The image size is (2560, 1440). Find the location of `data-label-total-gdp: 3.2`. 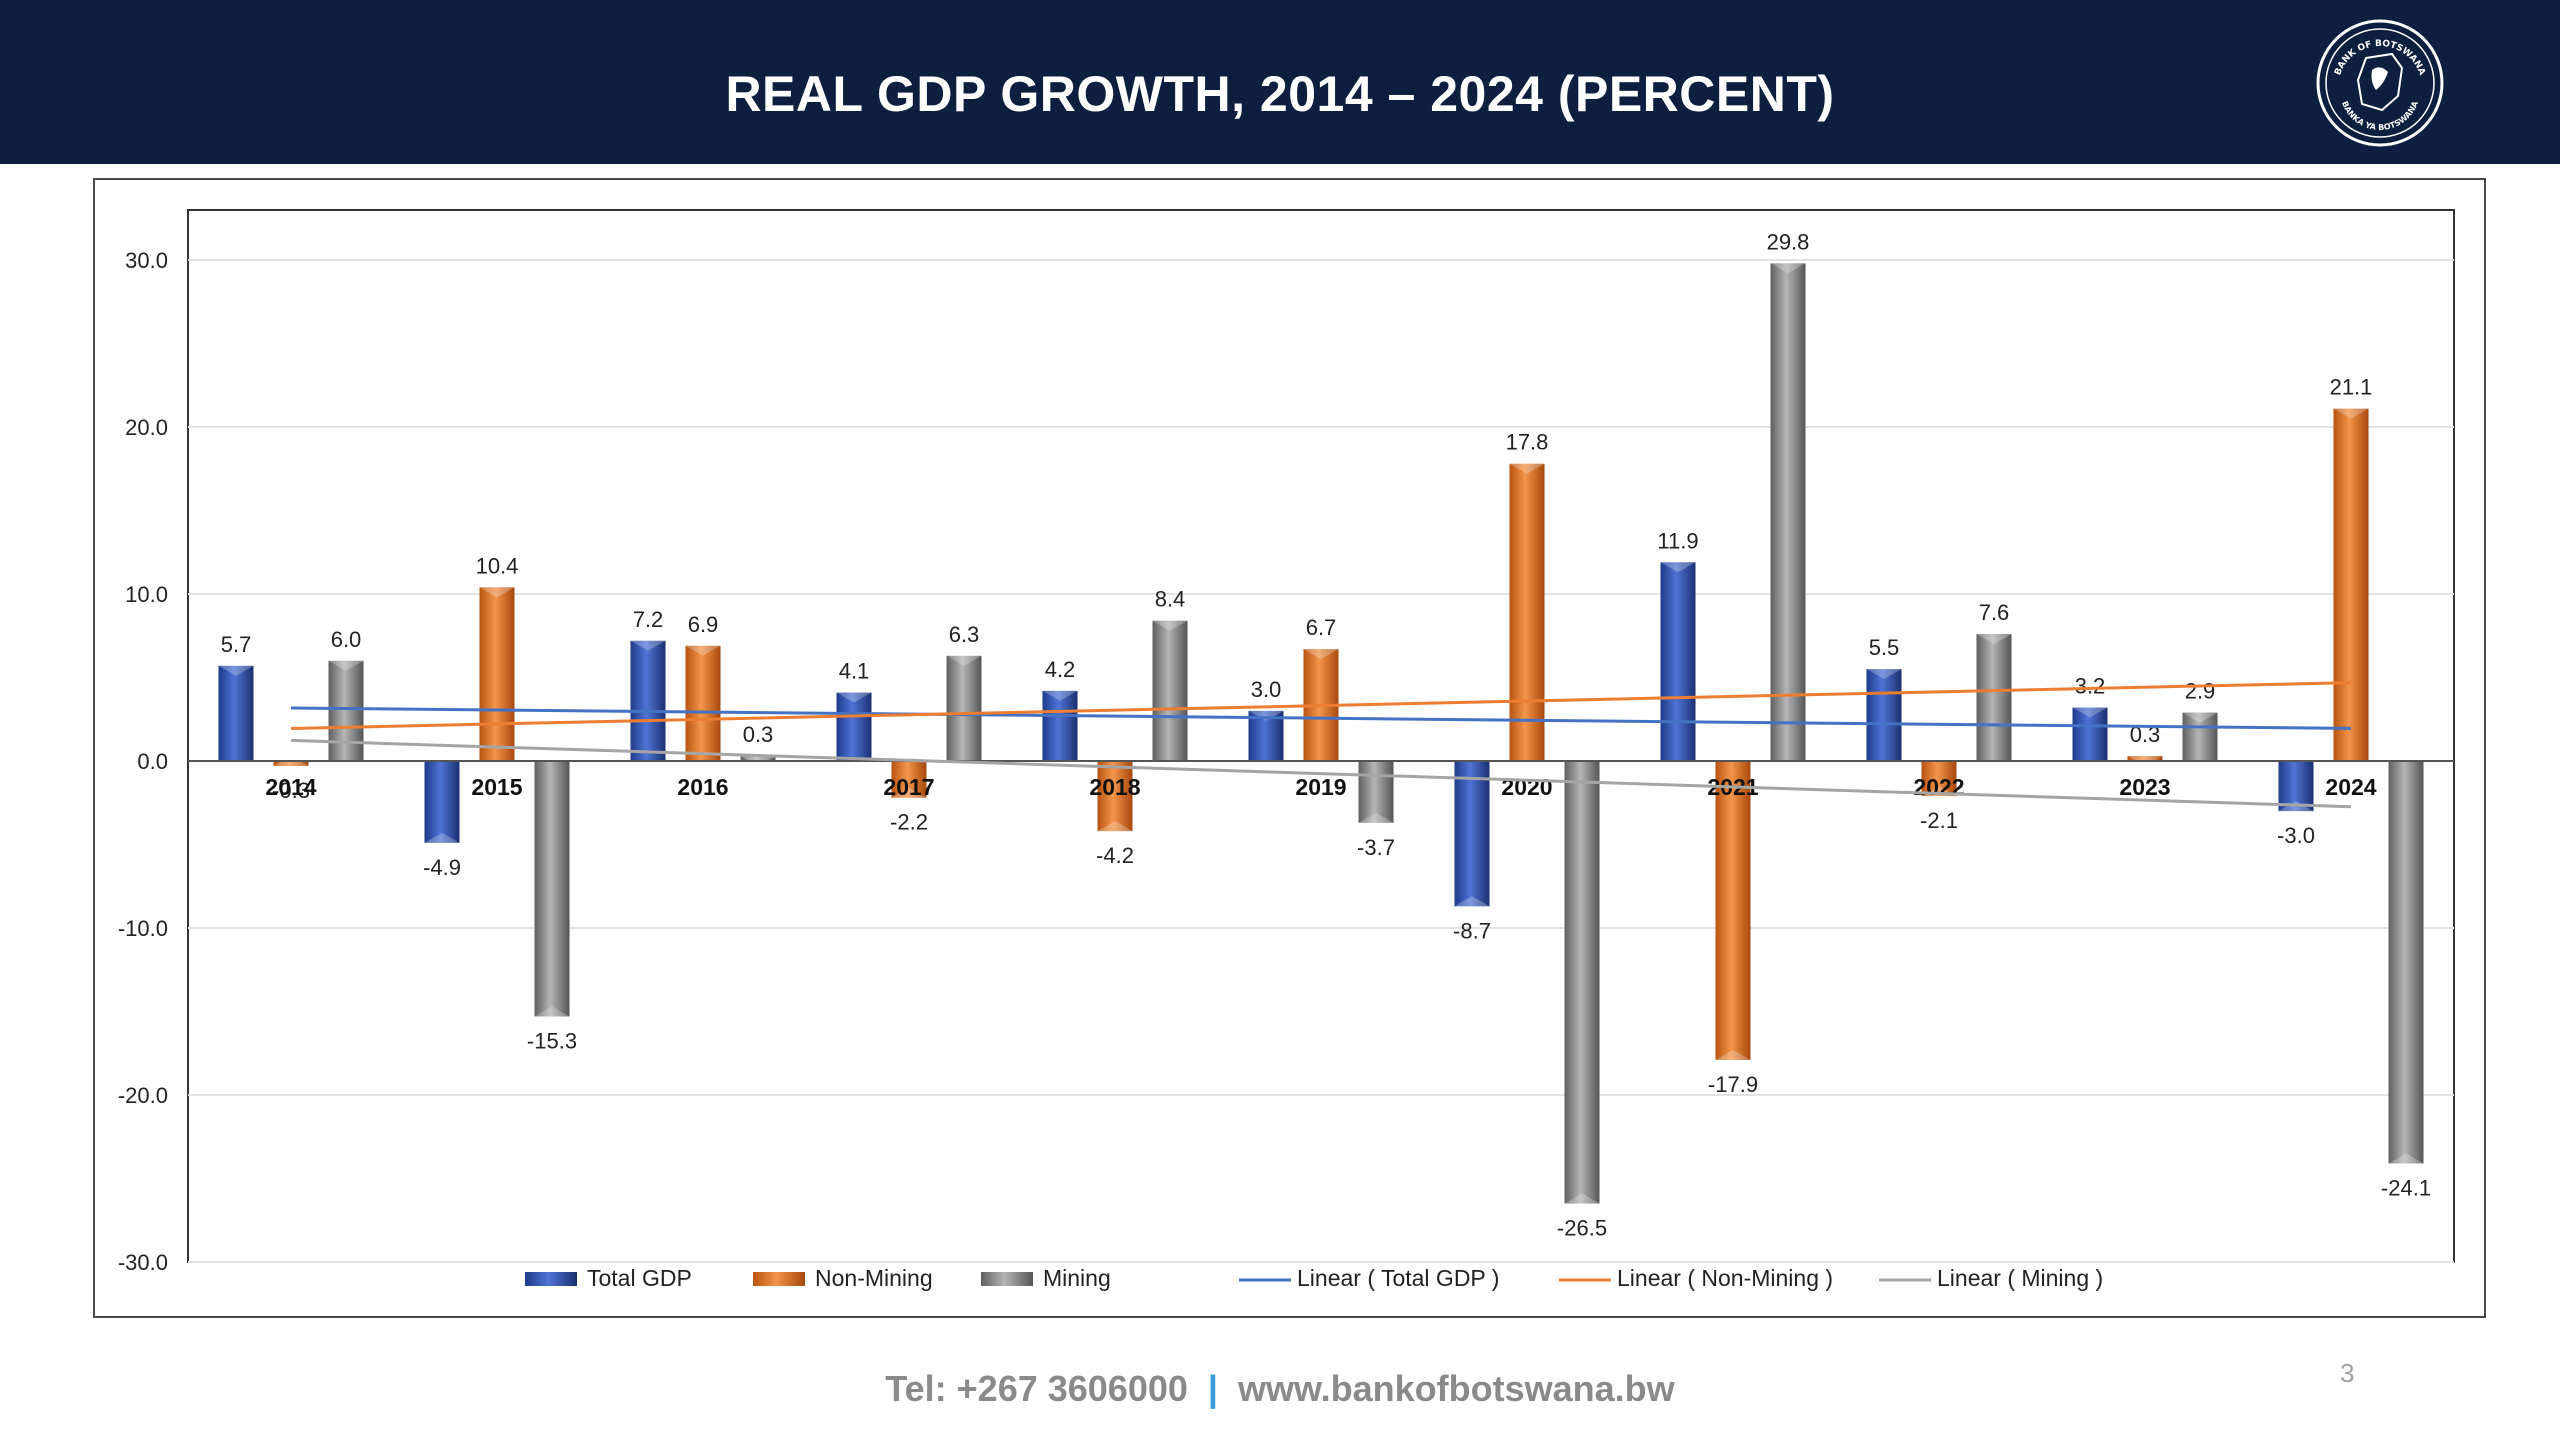

data-label-total-gdp: 3.2 is located at coordinates (2090, 686).